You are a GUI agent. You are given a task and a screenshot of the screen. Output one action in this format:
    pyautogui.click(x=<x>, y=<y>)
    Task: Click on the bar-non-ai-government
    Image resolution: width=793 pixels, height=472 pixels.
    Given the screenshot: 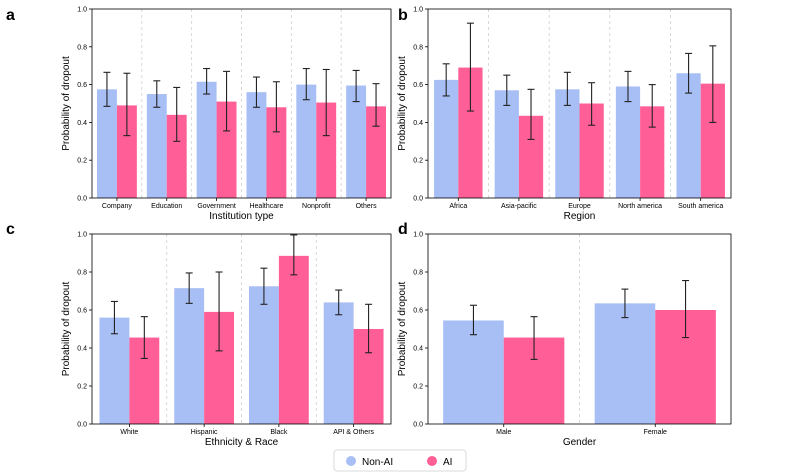 What is the action you would take?
    pyautogui.click(x=206, y=139)
    